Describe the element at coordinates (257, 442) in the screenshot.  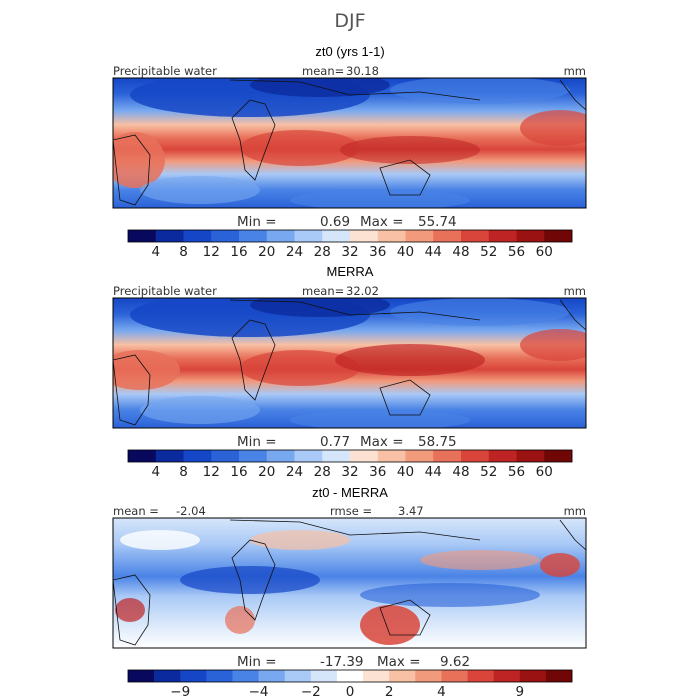
I see `min-label: Min =` at that location.